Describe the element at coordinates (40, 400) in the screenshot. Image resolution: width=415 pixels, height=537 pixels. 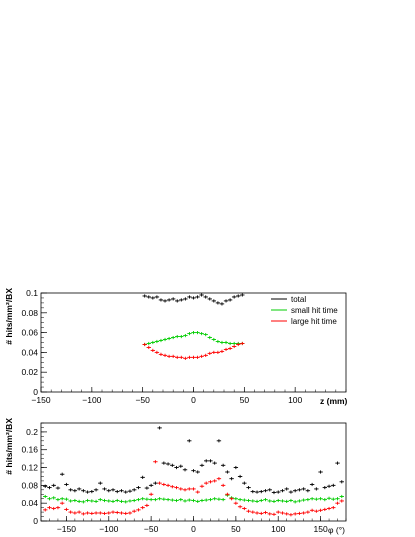
I see `x-tick-label: −150` at that location.